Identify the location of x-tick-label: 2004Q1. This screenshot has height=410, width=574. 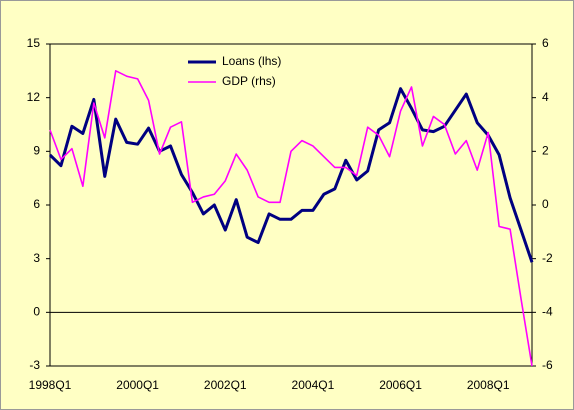
(313, 385).